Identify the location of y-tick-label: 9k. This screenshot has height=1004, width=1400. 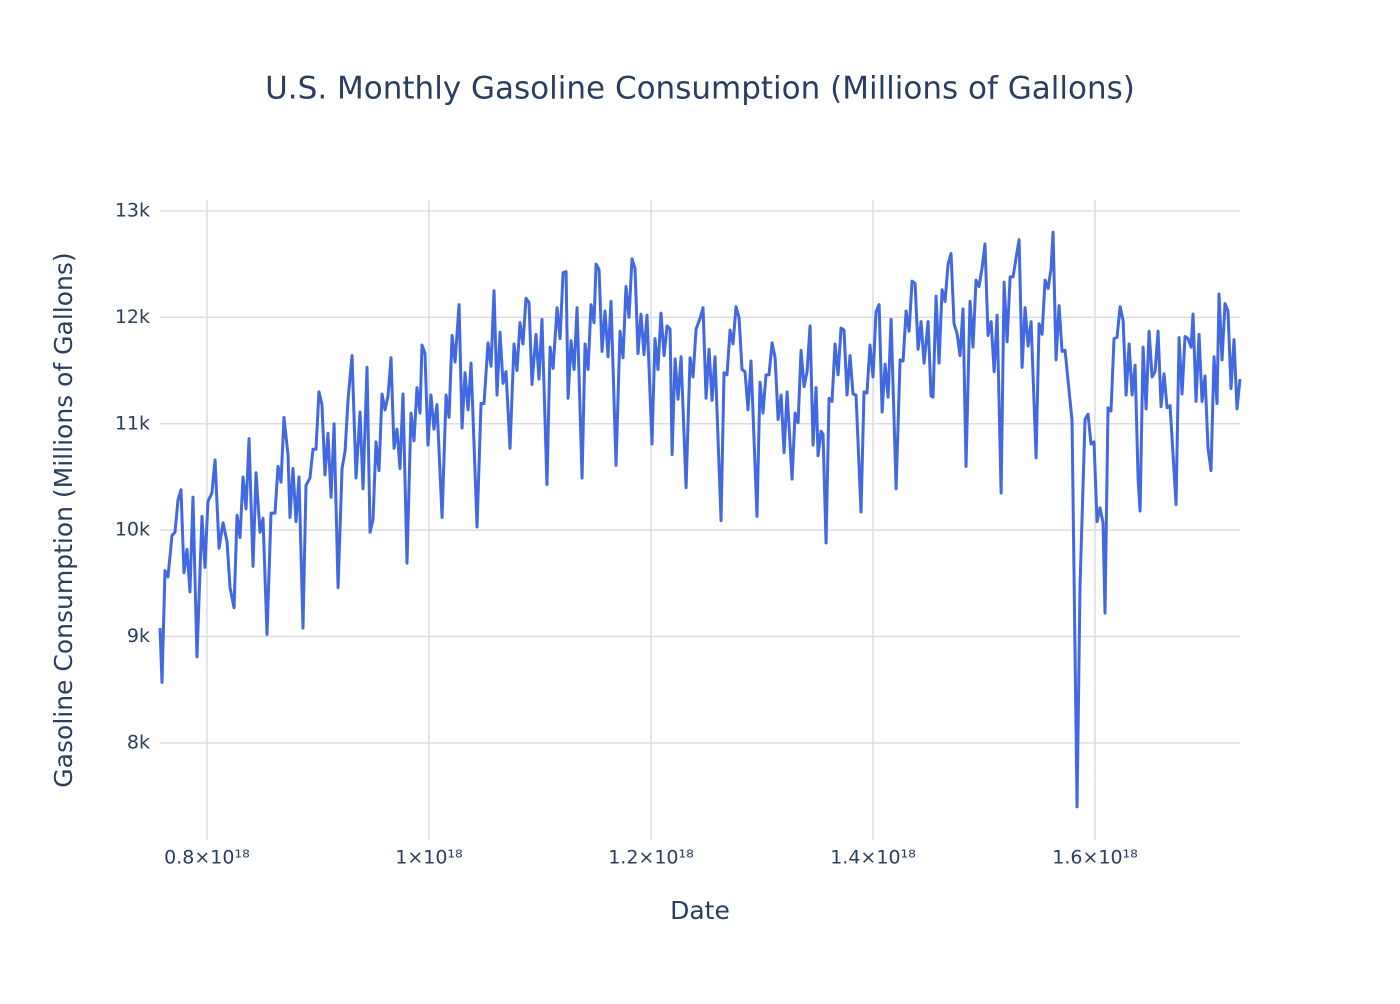
(138, 636).